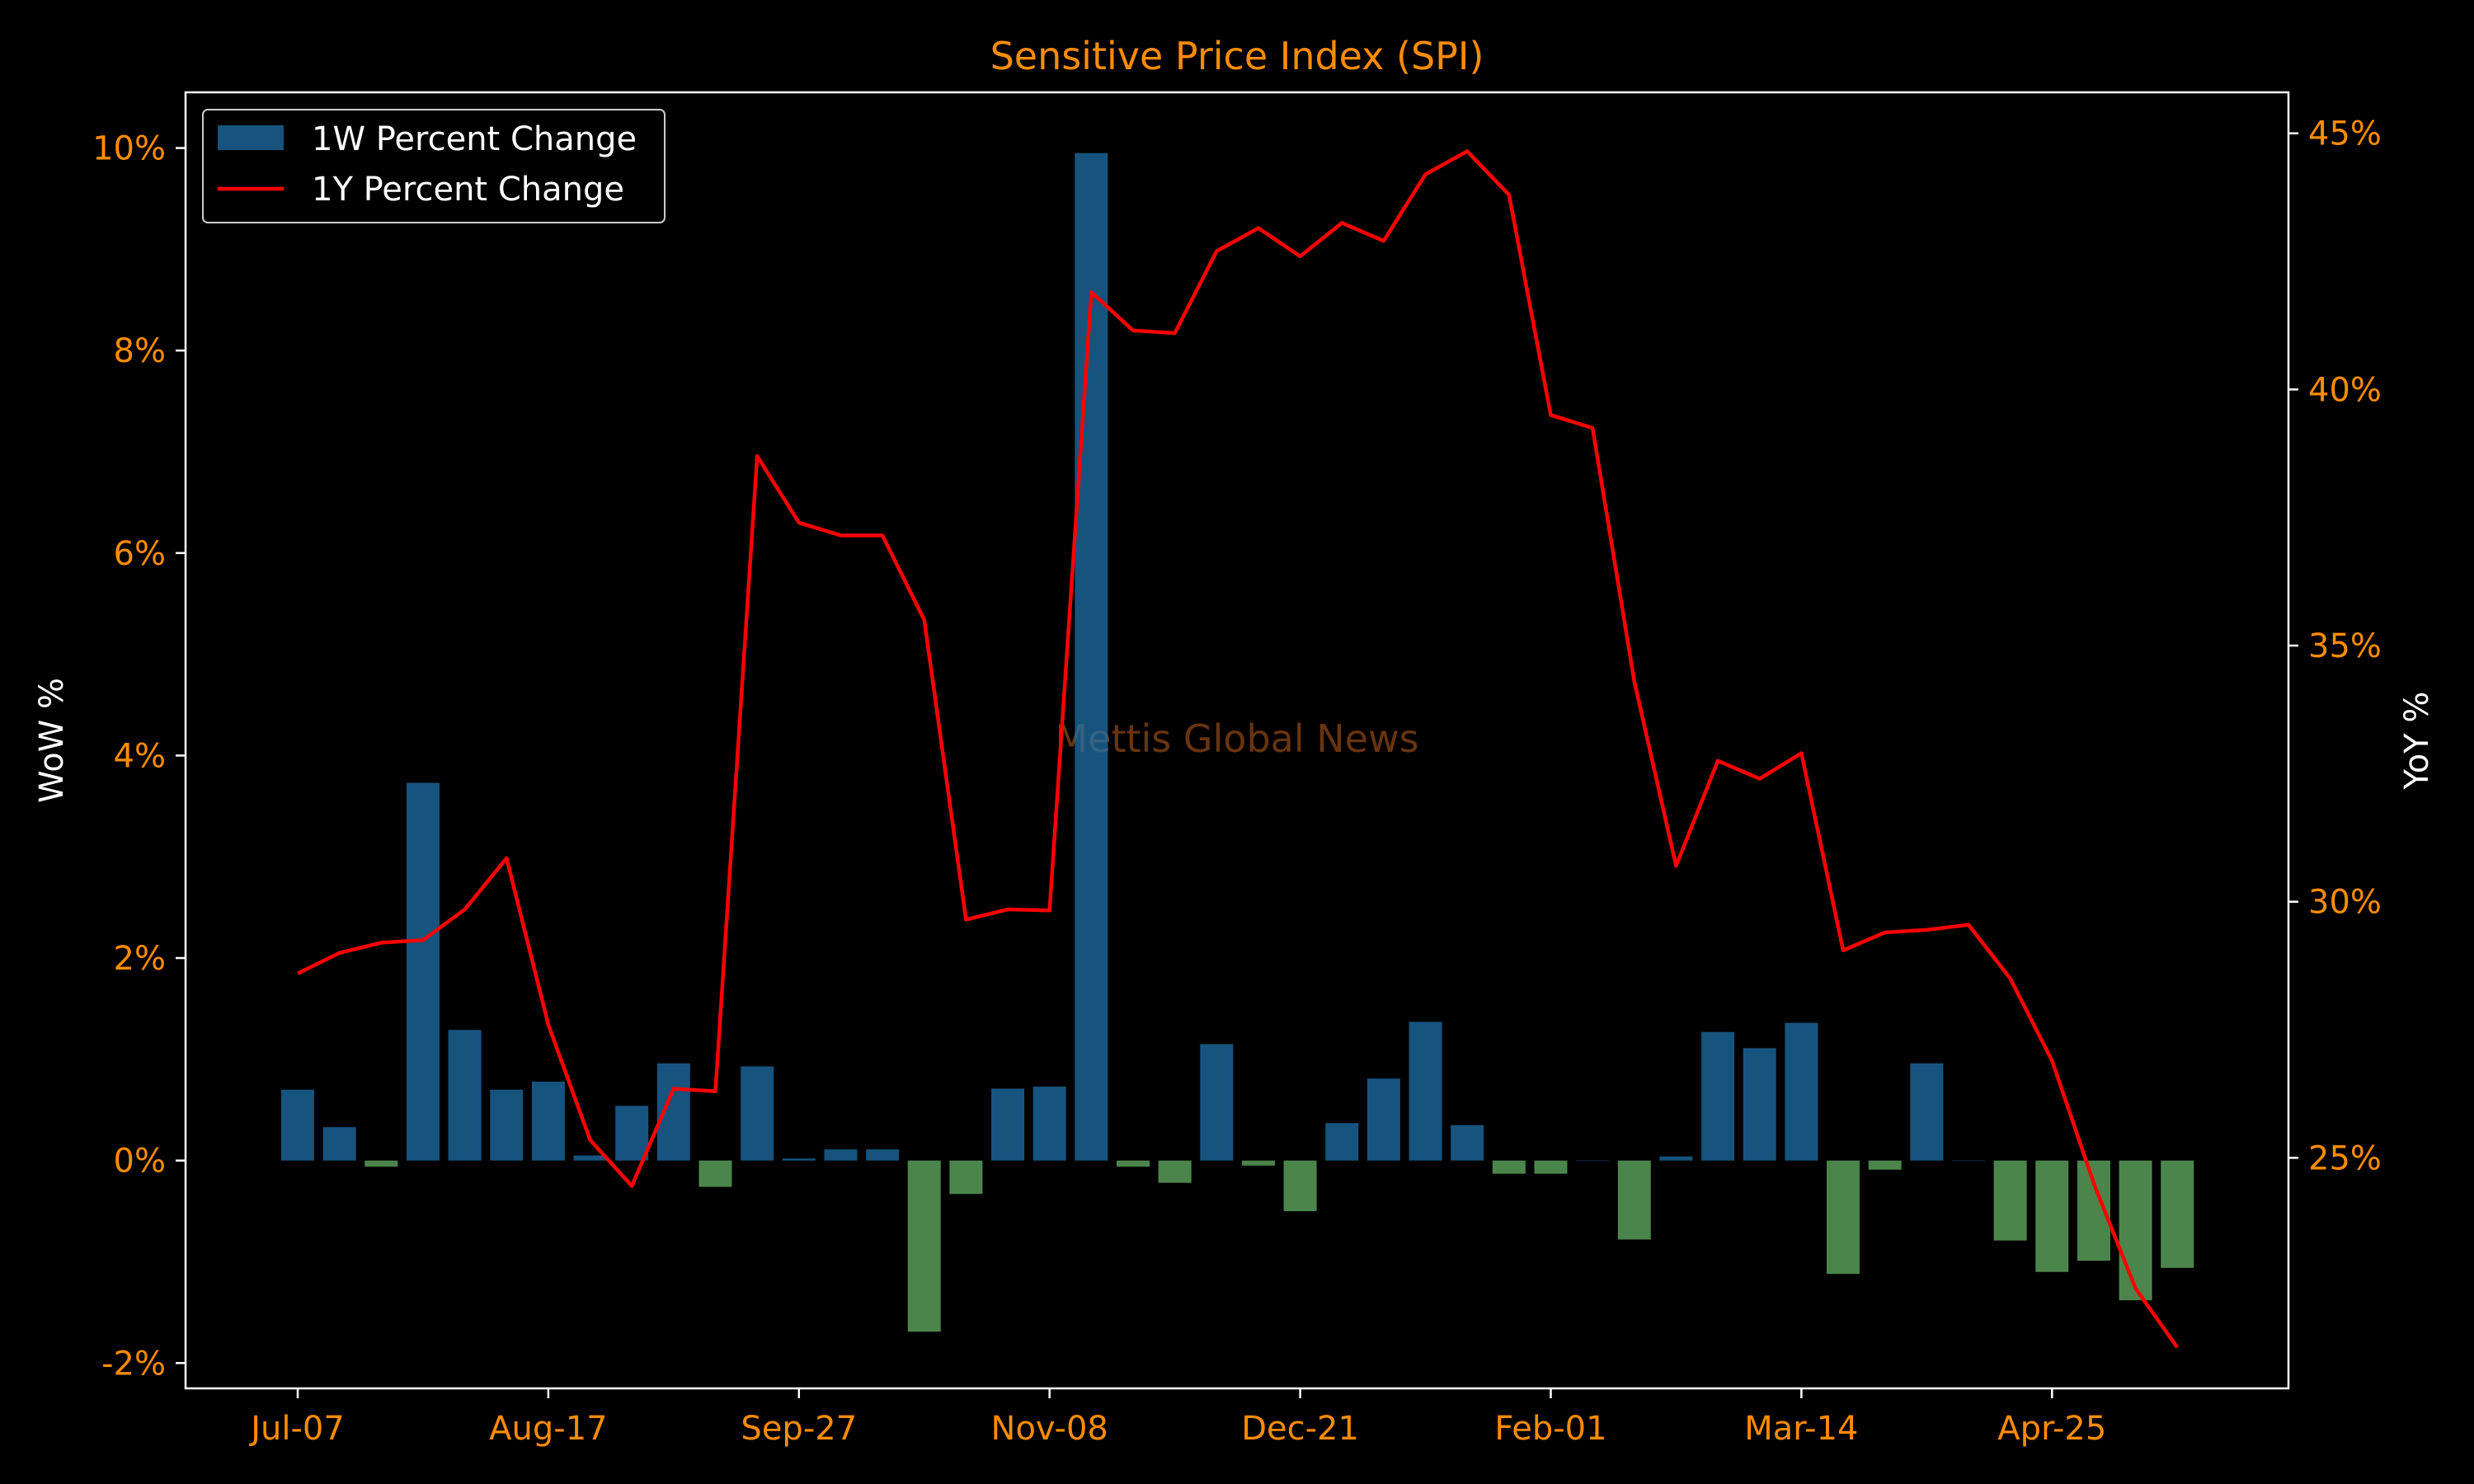 The width and height of the screenshot is (2474, 1484). What do you see at coordinates (140, 554) in the screenshot?
I see `left-tick-label: 6%` at bounding box center [140, 554].